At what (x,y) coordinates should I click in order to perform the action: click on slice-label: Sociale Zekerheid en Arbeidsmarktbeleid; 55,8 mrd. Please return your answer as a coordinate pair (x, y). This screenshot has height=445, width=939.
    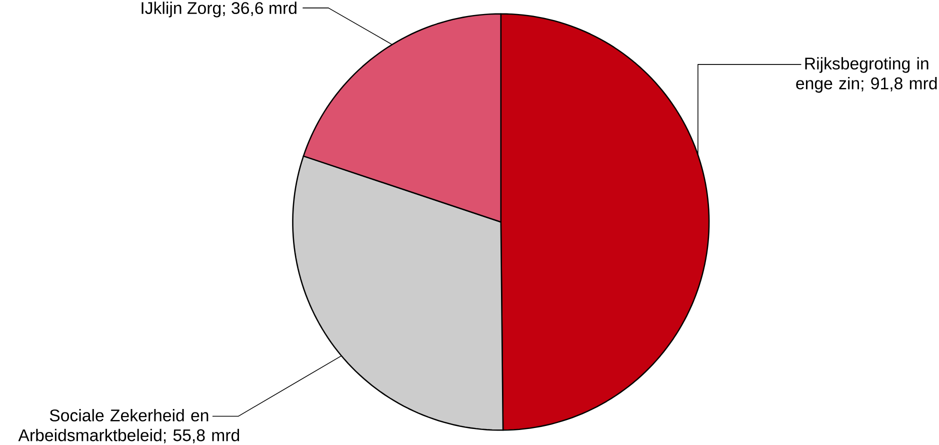
    Looking at the image, I should click on (129, 426).